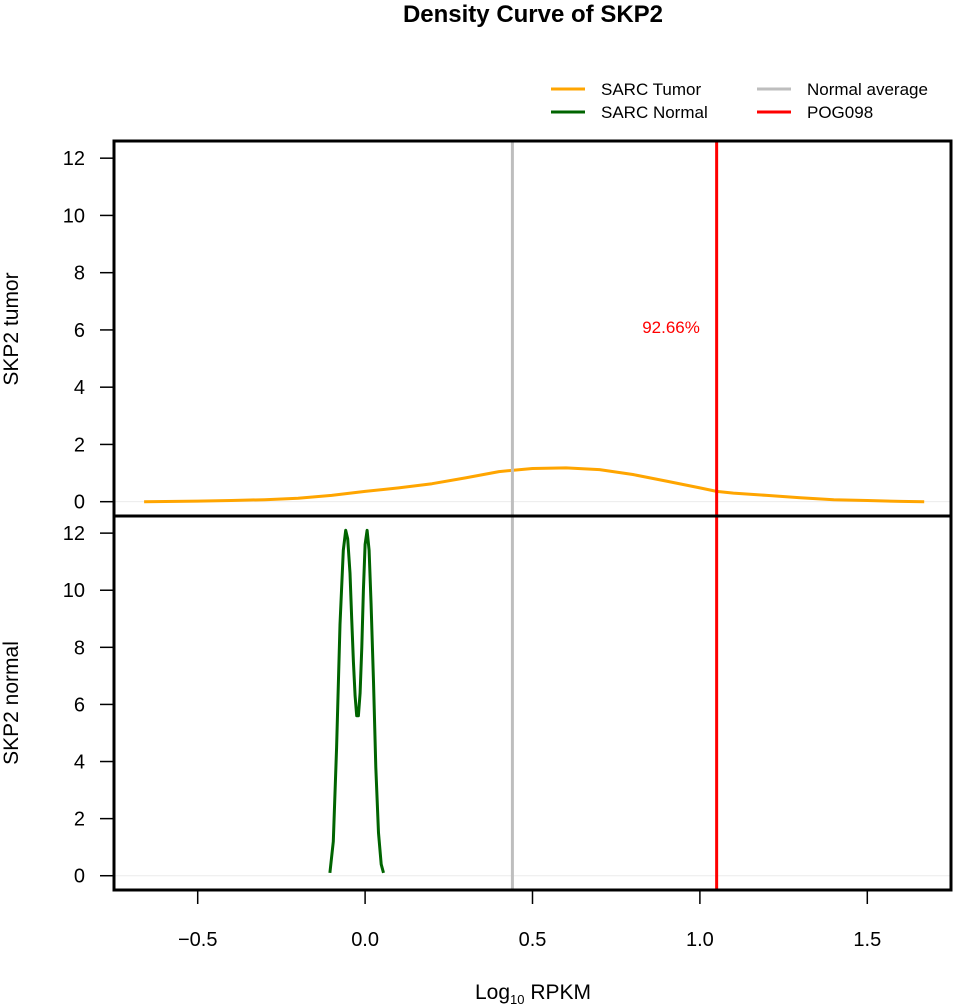  Describe the element at coordinates (79, 388) in the screenshot. I see `y-tick-label-tumor: 4` at that location.